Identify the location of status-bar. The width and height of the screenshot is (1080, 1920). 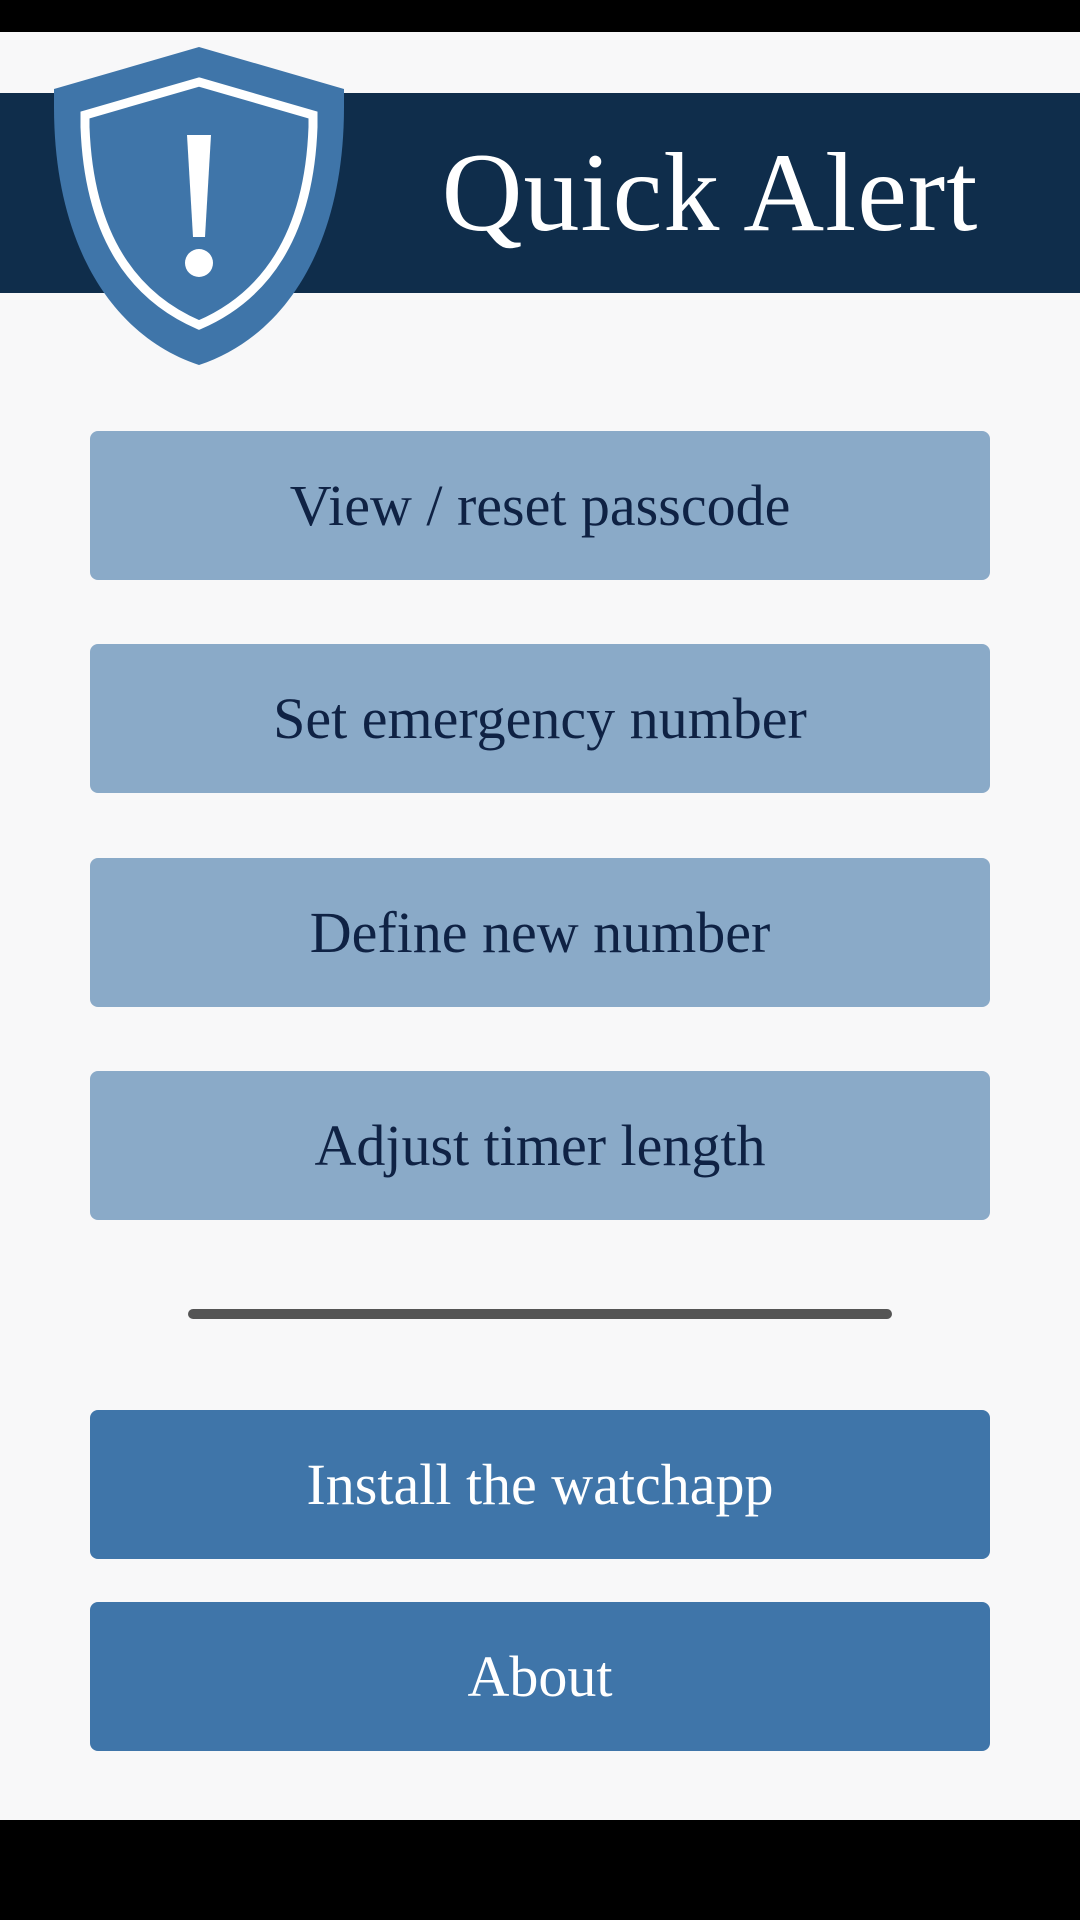
(540, 16).